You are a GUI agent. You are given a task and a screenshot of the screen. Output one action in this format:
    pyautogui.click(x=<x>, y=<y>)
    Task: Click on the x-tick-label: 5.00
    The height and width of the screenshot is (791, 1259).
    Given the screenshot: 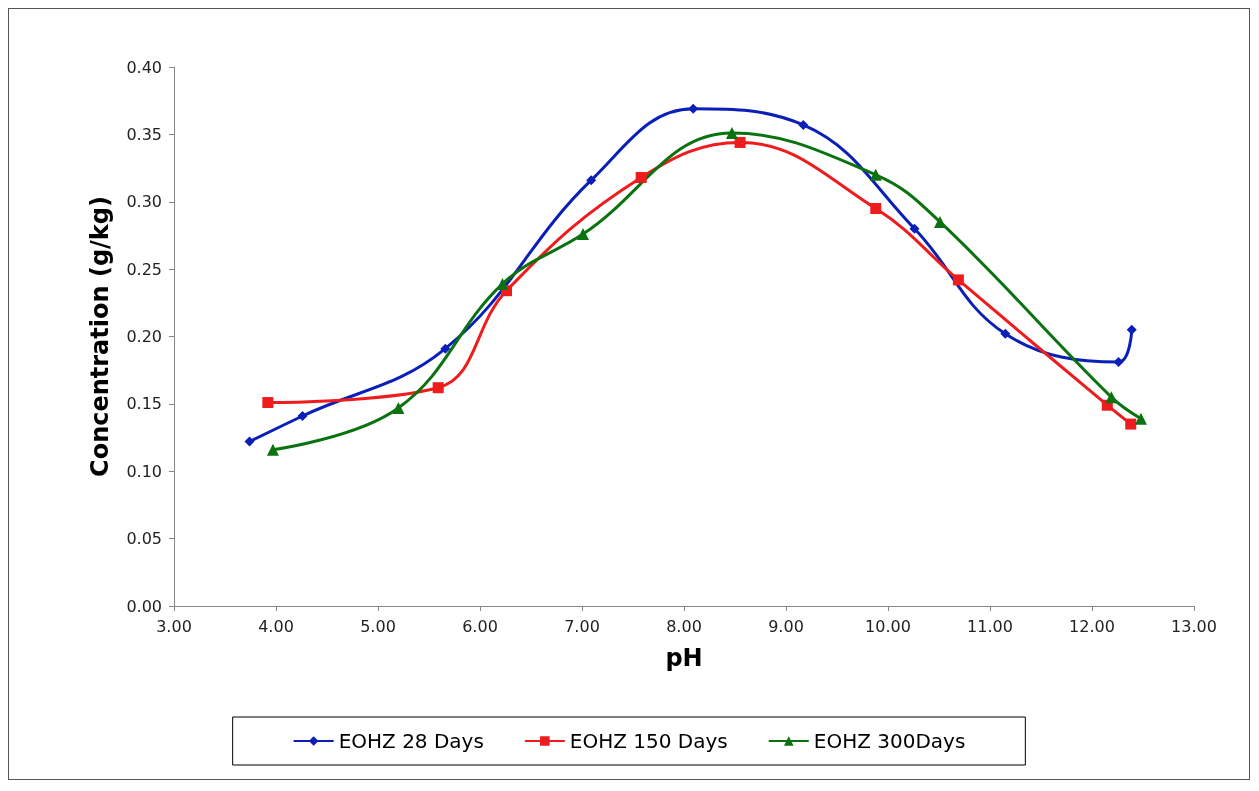 What is the action you would take?
    pyautogui.click(x=378, y=626)
    